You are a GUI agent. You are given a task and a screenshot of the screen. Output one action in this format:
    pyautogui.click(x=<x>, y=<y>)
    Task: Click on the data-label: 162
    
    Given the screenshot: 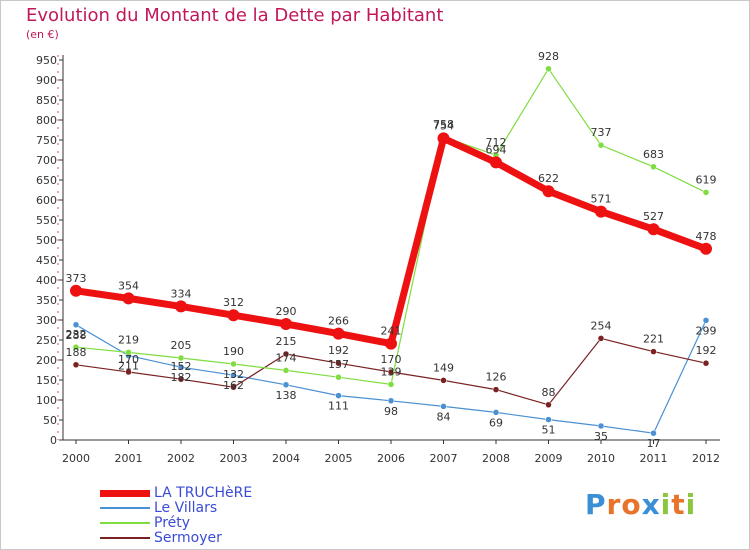 What is the action you would take?
    pyautogui.click(x=233, y=385)
    